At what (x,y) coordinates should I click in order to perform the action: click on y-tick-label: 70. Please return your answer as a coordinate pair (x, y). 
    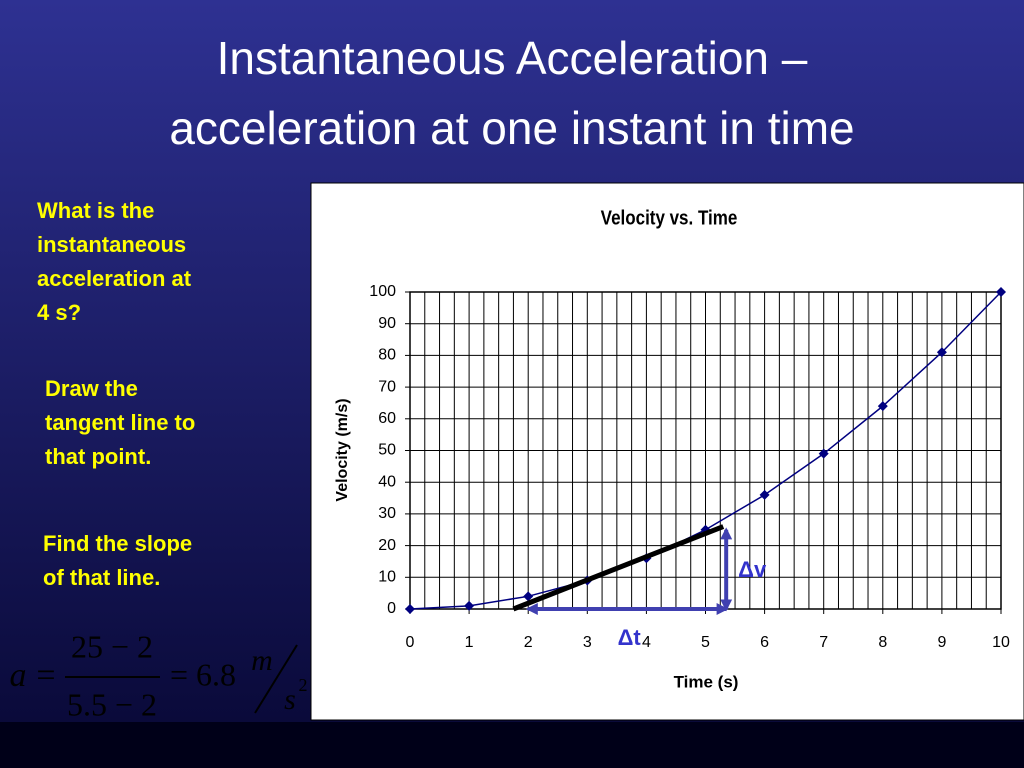
    Looking at the image, I should click on (387, 386).